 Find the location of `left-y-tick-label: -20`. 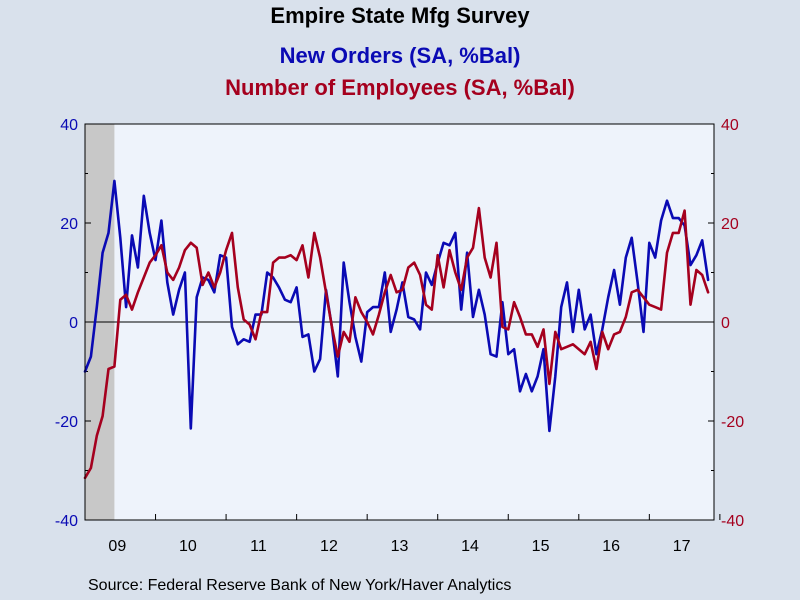

left-y-tick-label: -20 is located at coordinates (66, 422).